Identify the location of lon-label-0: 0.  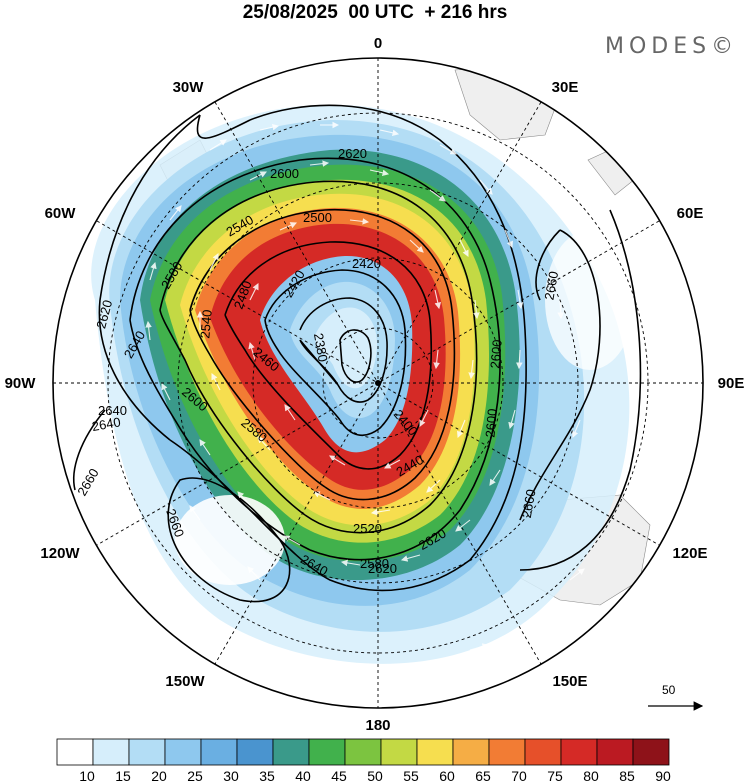
(378, 43).